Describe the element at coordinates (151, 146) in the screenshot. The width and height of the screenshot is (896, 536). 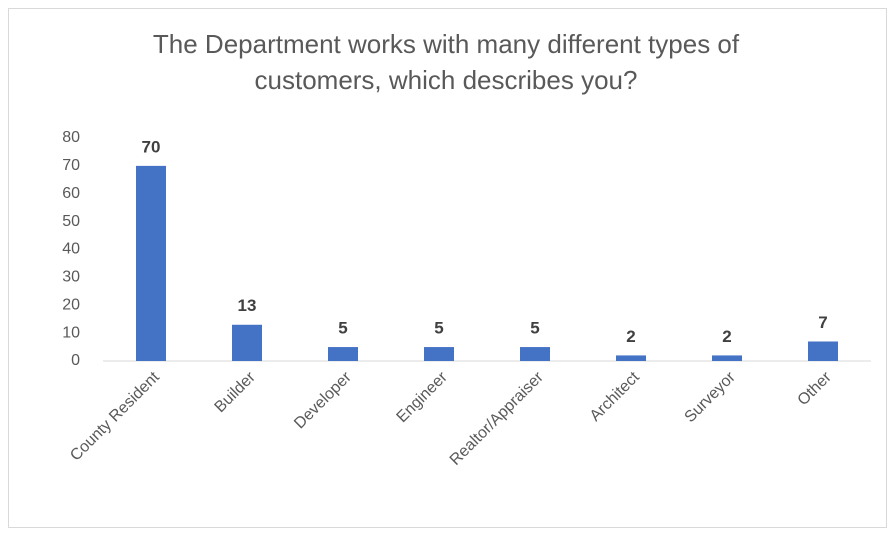
I see `data-label: 70` at that location.